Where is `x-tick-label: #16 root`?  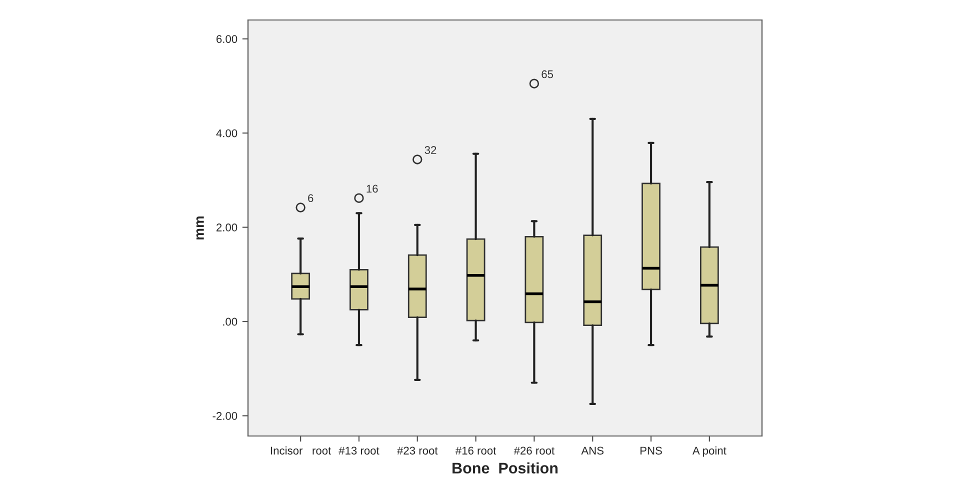
x-tick-label: #16 root is located at coordinates (475, 450).